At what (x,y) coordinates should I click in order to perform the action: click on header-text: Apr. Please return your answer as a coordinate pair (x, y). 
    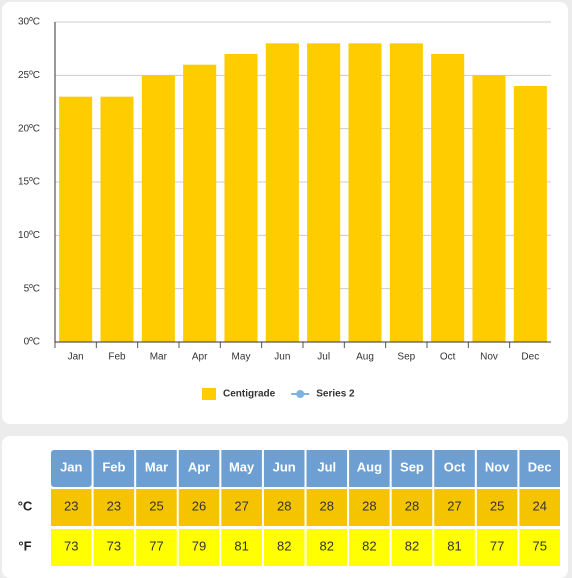
    Looking at the image, I should click on (199, 466).